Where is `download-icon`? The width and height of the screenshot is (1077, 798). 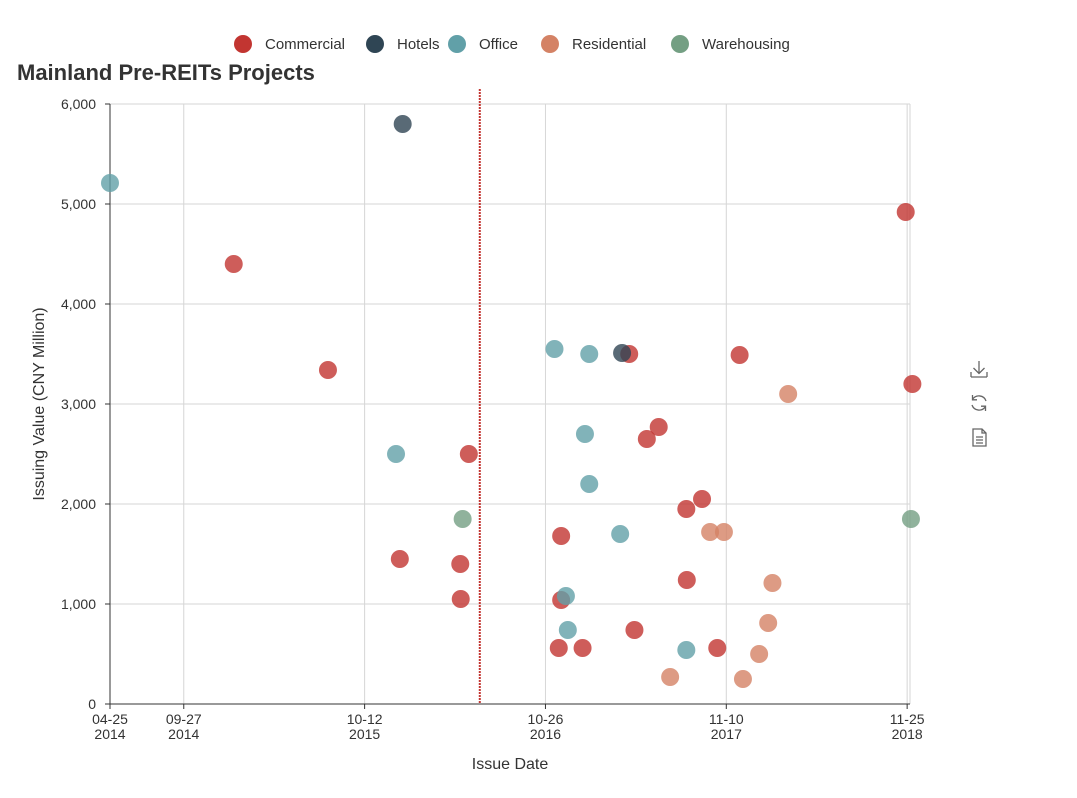
download-icon is located at coordinates (979, 369).